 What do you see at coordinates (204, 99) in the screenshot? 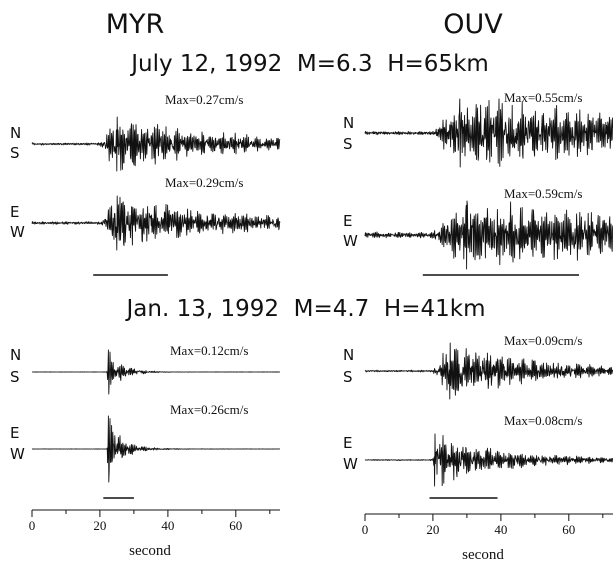
I see `max-velocity-label: Max=0.27cm/s` at bounding box center [204, 99].